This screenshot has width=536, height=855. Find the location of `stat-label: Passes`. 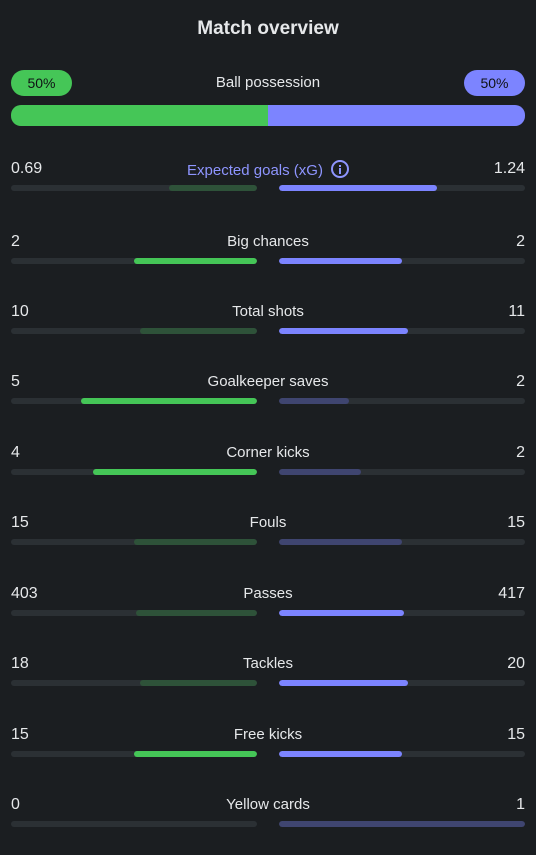

stat-label: Passes is located at coordinates (268, 593).